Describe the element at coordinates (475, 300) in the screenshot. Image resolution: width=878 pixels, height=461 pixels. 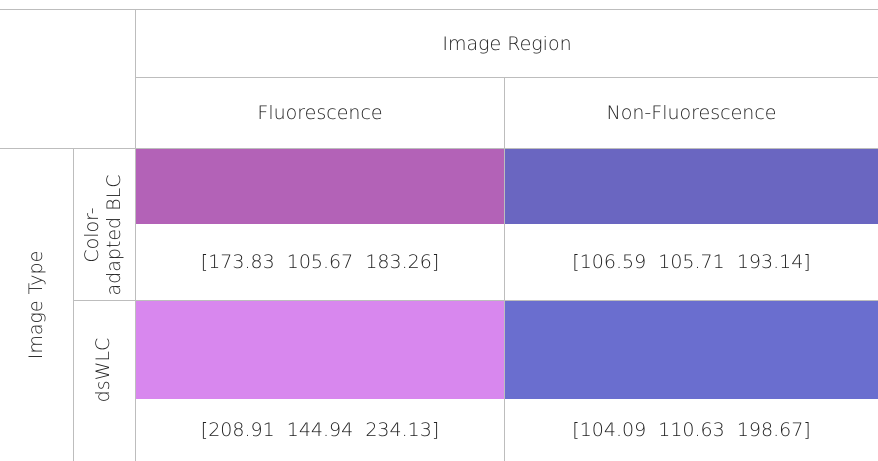
I see `row-divider` at that location.